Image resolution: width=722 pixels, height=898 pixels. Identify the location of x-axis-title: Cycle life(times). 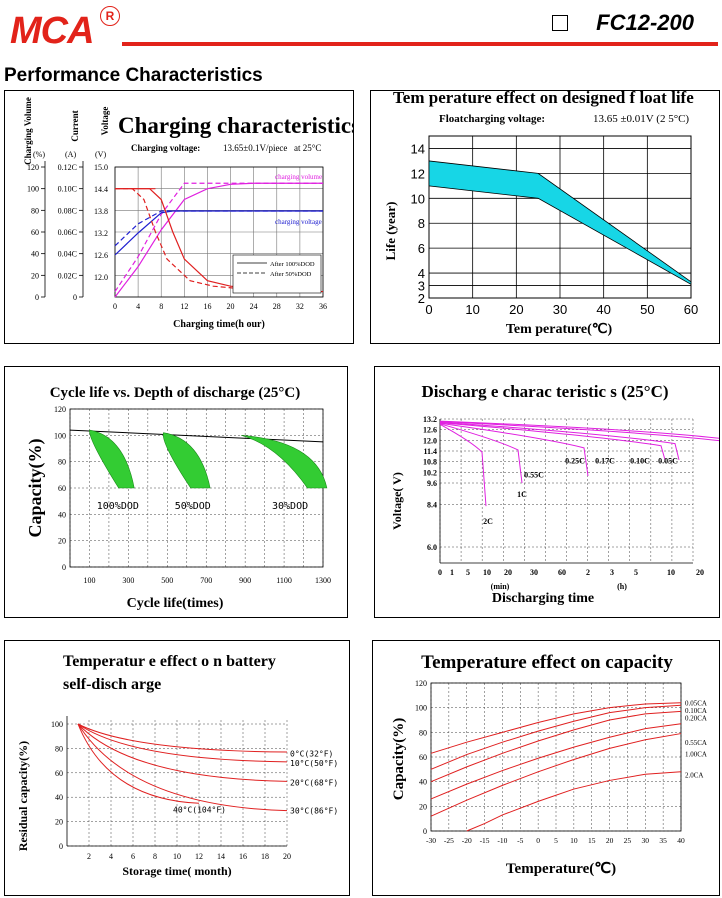
(175, 603).